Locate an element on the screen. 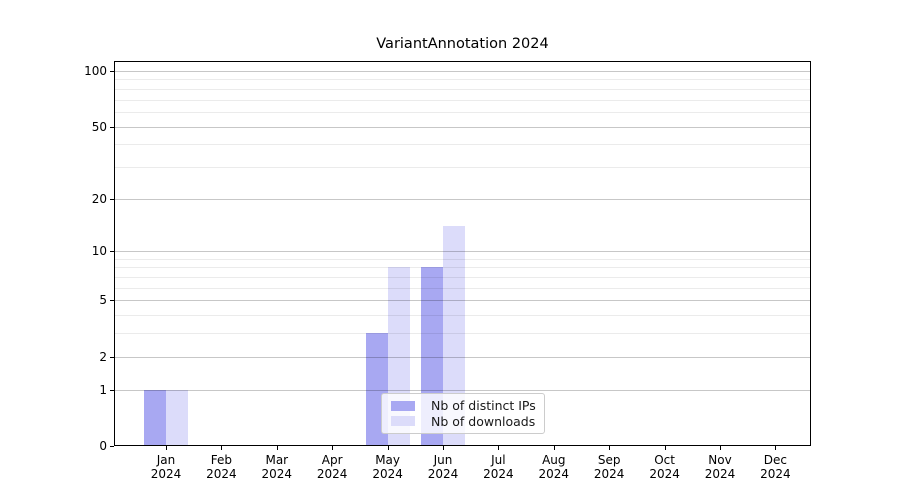 This screenshot has height=500, width=900. y-axis-tick-label-1: 1 is located at coordinates (103, 389).